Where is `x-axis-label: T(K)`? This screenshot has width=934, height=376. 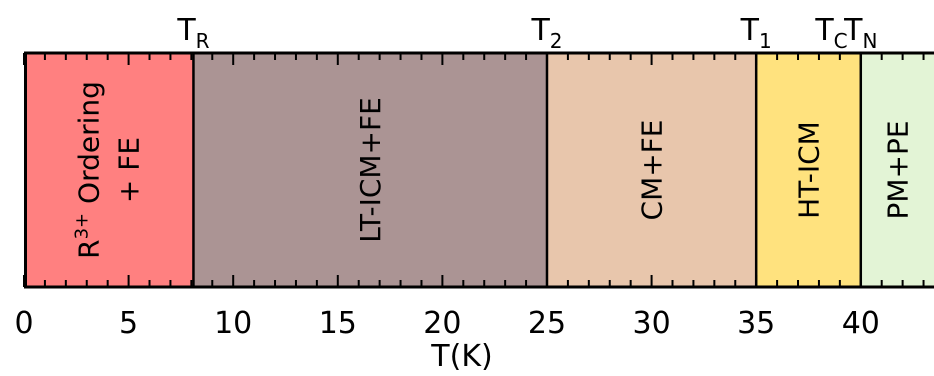 x-axis-label: T(K) is located at coordinates (461, 356).